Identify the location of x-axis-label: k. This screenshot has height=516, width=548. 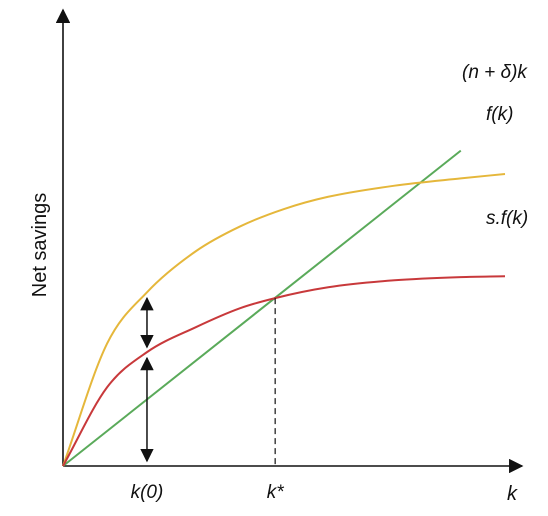
(512, 494).